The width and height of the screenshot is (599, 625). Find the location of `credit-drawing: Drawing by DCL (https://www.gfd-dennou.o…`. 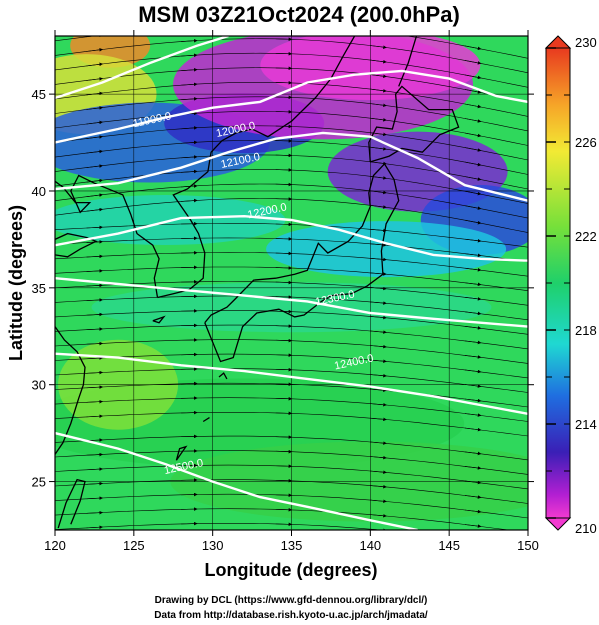

credit-drawing: Drawing by DCL (https://www.gfd-dennou.o… is located at coordinates (291, 600).